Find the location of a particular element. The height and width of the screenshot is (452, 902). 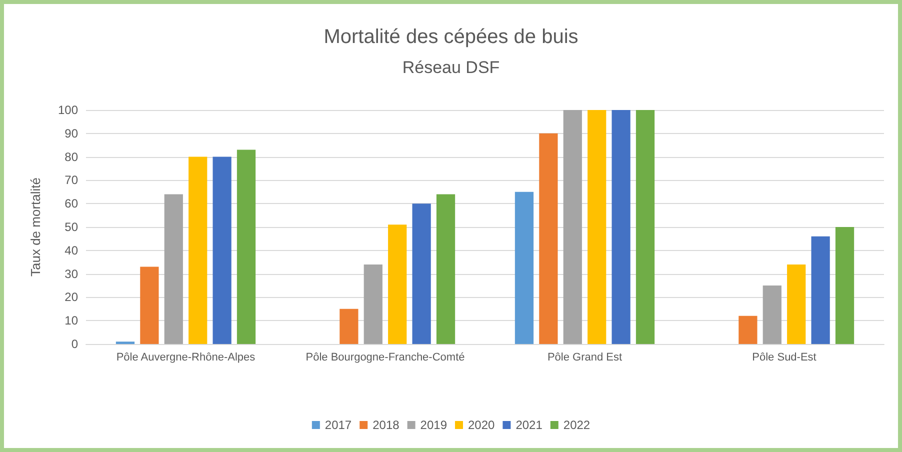

y-tick-label: 50 is located at coordinates (71, 227).